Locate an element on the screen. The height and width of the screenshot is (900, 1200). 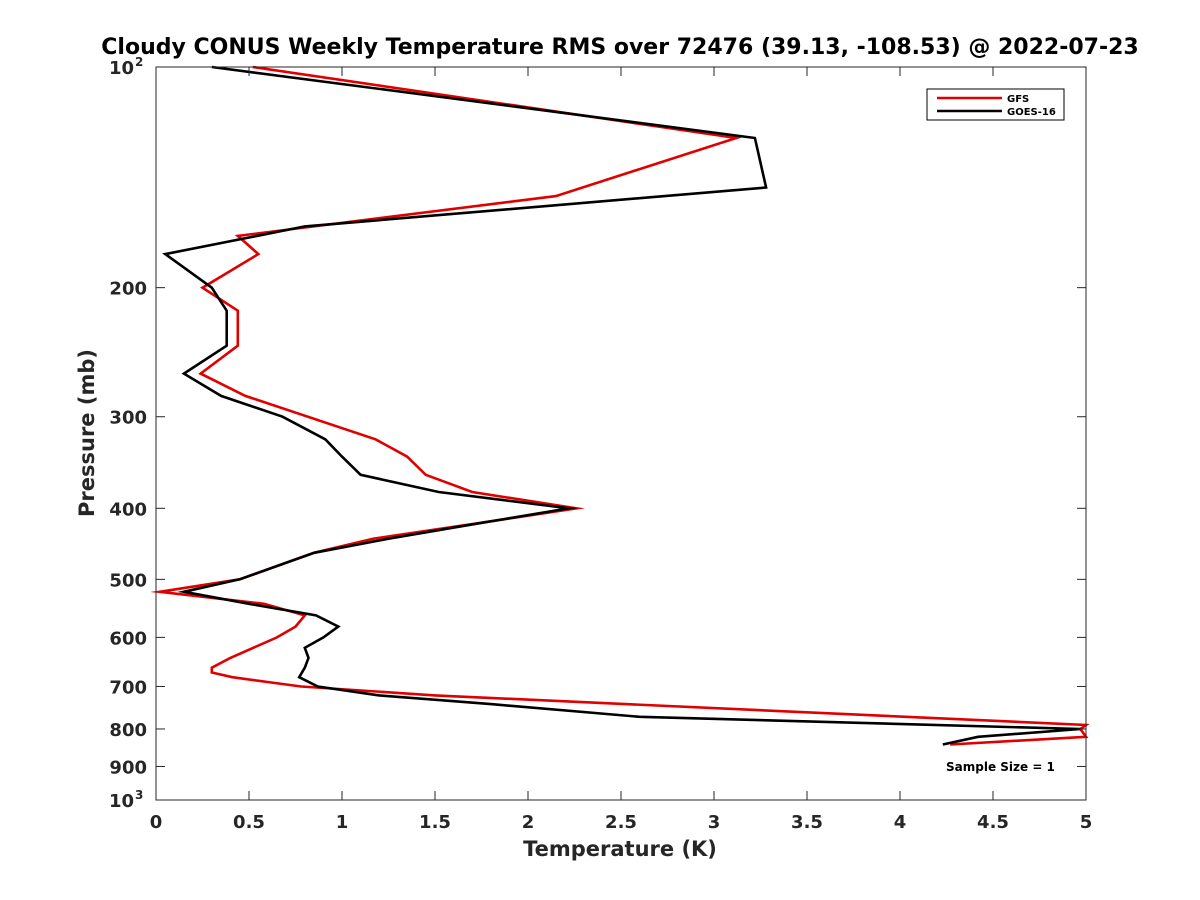
x-tick-label: 0 is located at coordinates (156, 822).